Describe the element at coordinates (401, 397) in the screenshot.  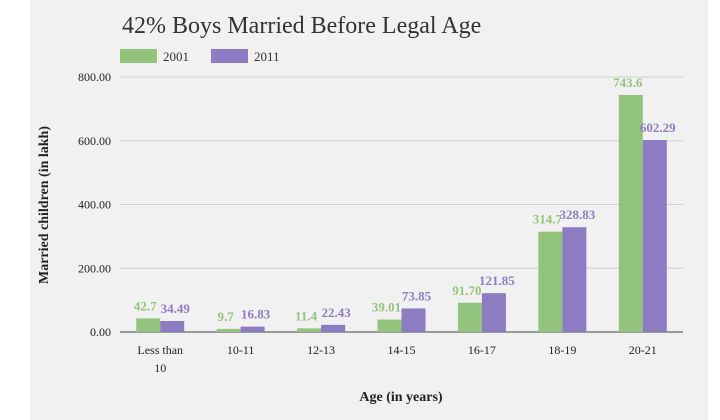
I see `x-axis-title: Age (in years)` at that location.